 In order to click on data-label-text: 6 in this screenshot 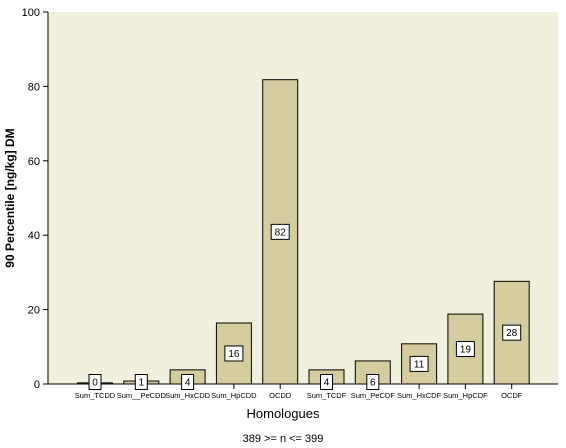, I will do `click(373, 383)`.